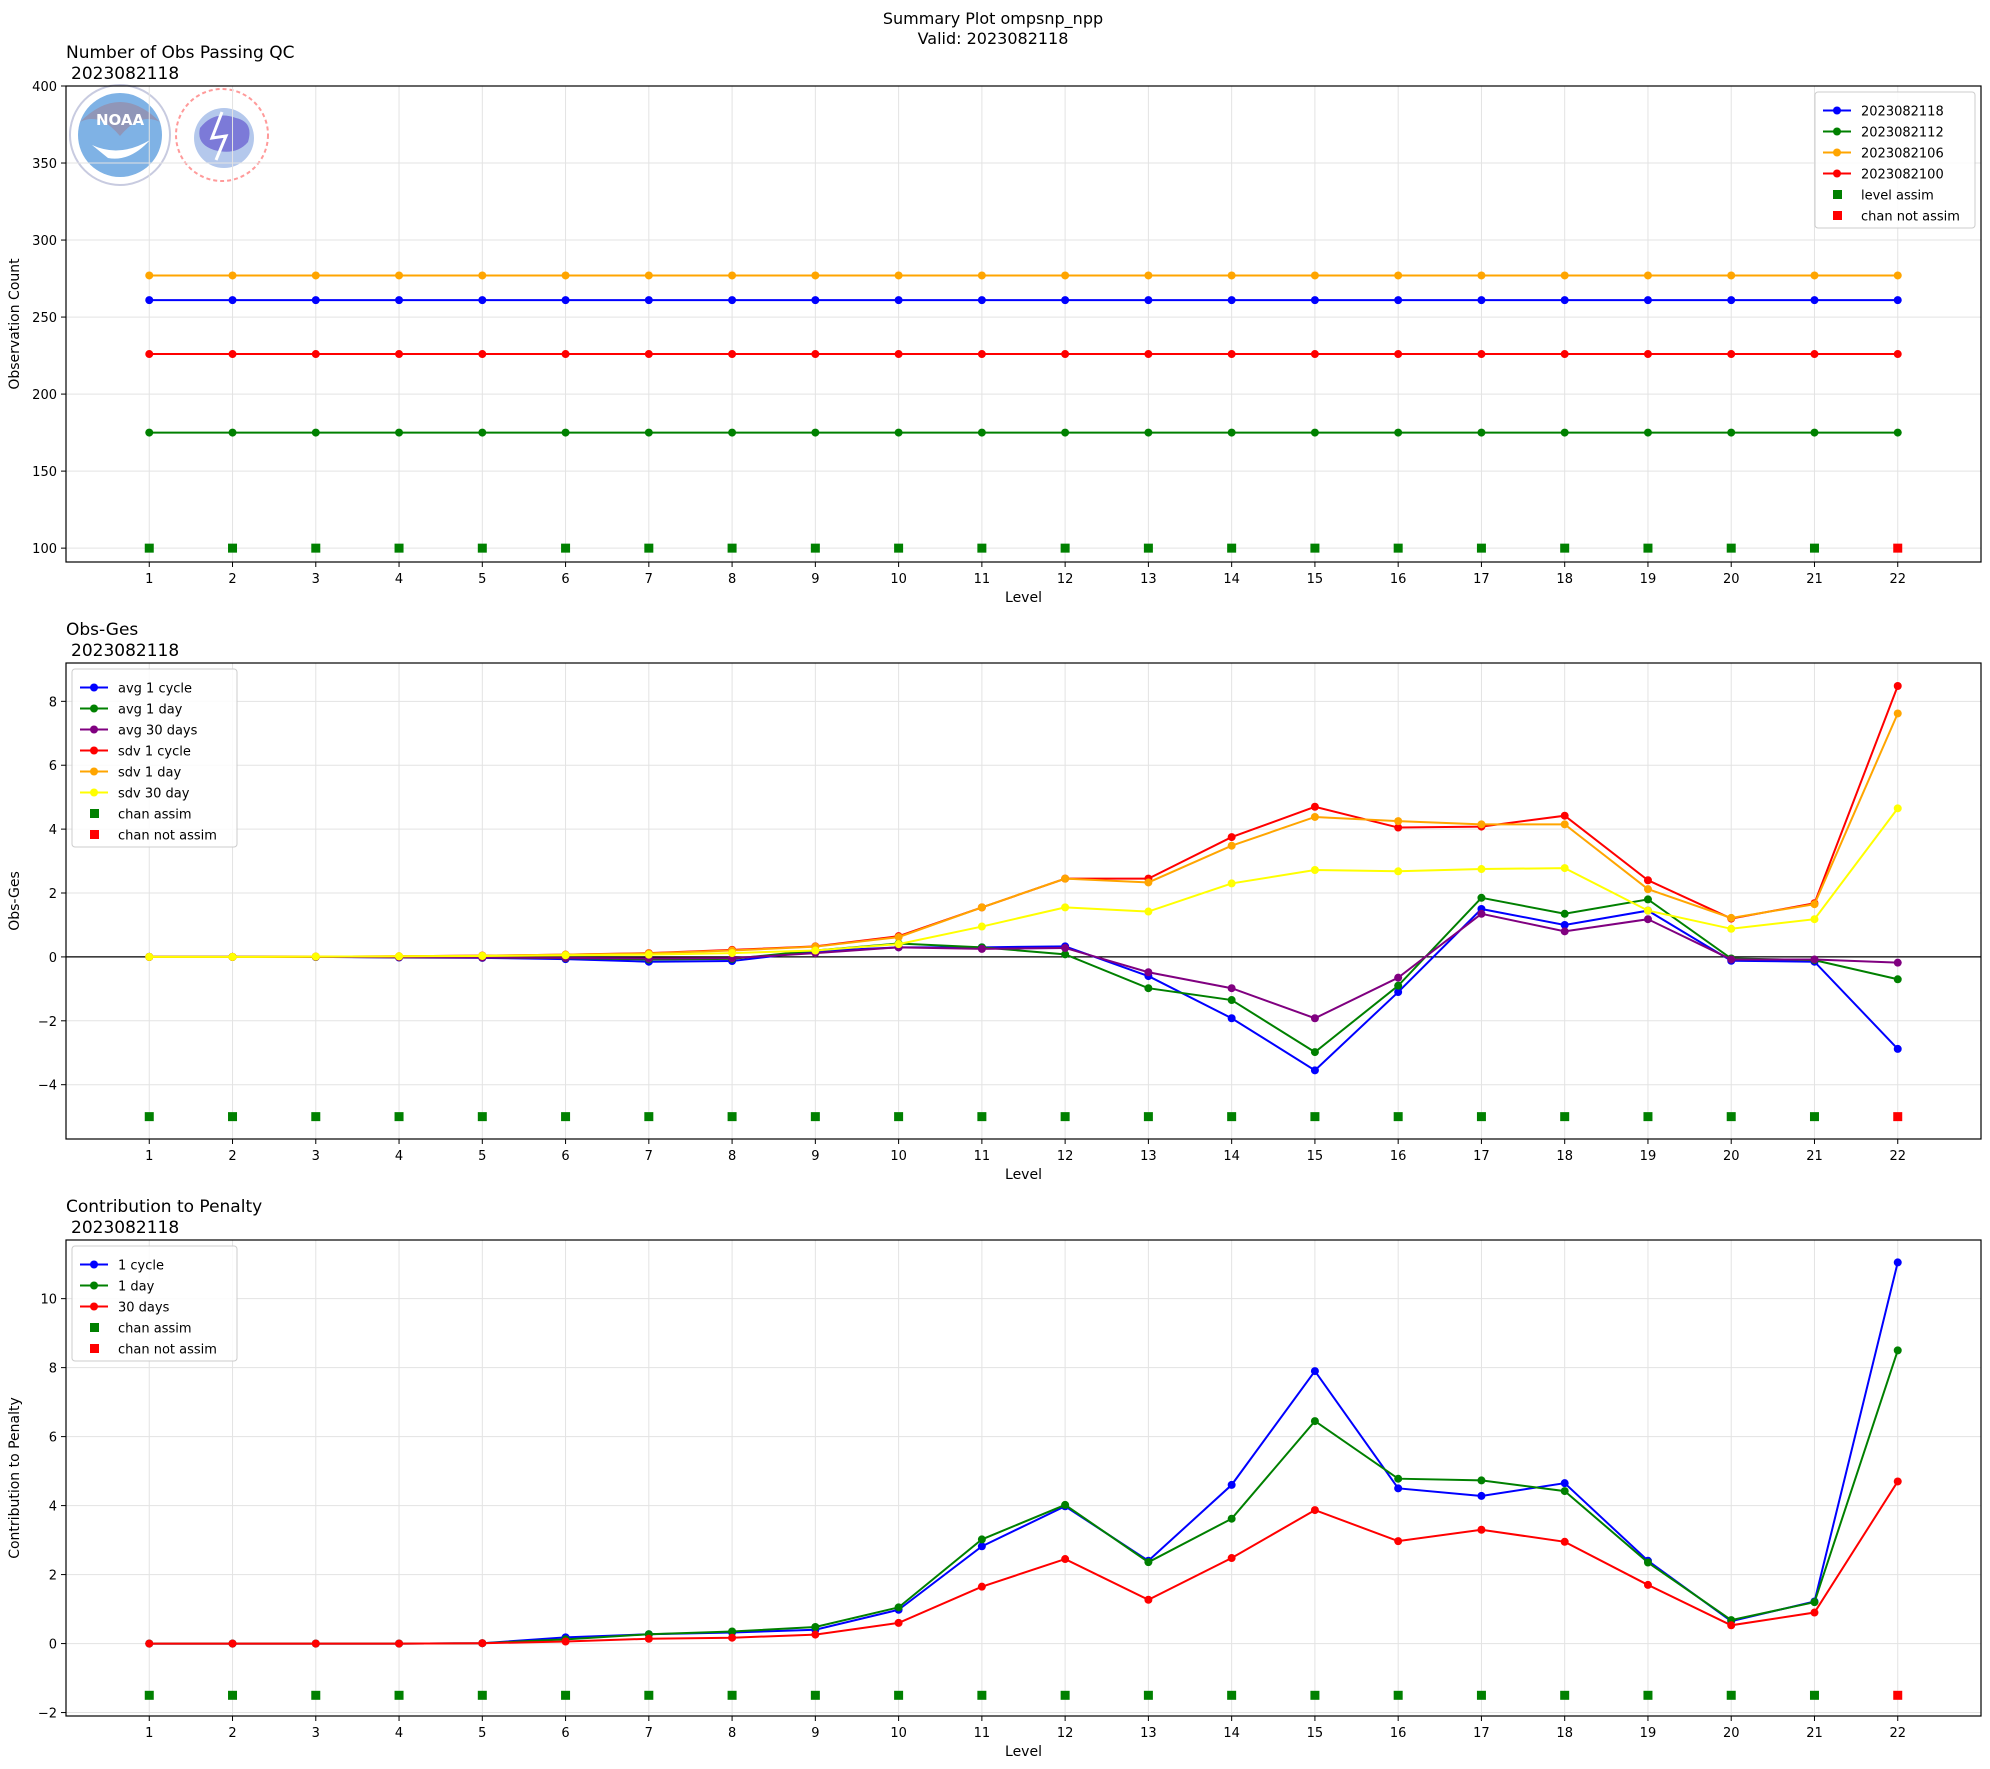 The image size is (1990, 1769). What do you see at coordinates (1231, 1733) in the screenshot?
I see `x-tick-label: 14` at bounding box center [1231, 1733].